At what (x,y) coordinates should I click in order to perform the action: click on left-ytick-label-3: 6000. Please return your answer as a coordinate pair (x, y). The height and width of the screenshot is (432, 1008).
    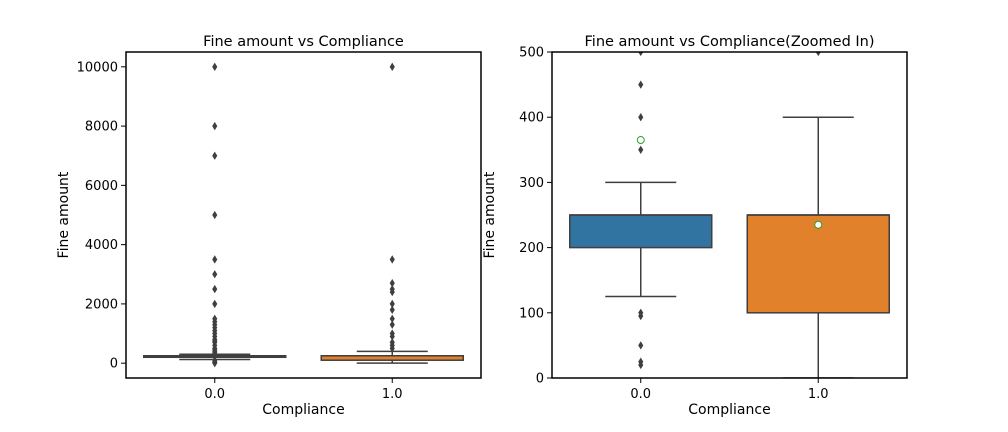
    Looking at the image, I should click on (101, 186).